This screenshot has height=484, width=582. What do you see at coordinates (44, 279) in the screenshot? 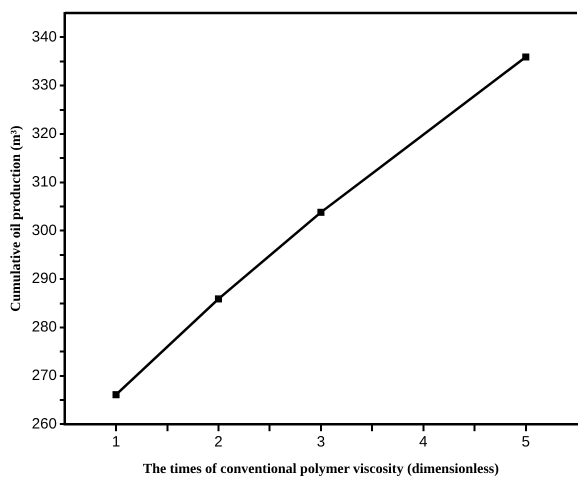
I see `y-tick-label: 290` at bounding box center [44, 279].